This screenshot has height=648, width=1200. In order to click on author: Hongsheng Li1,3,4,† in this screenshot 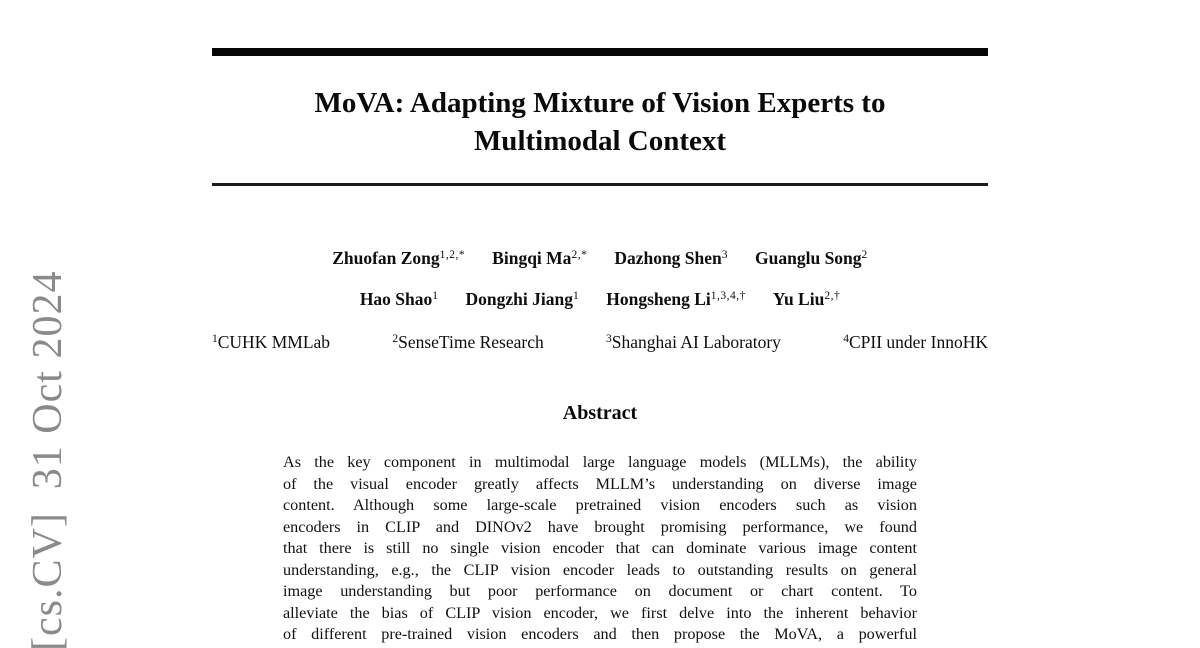, I will do `click(676, 297)`.